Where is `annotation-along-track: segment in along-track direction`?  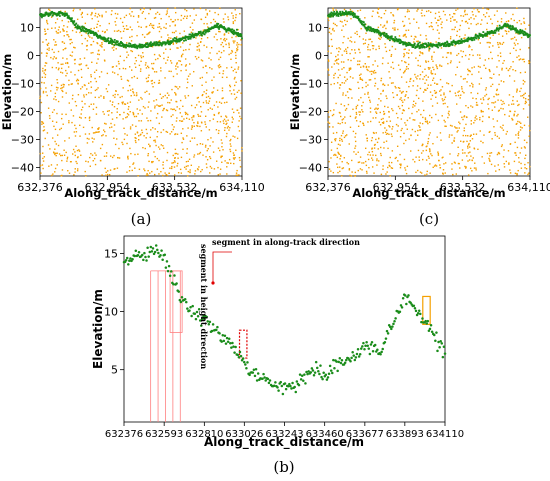
annotation-along-track: segment in along-track direction is located at coordinates (286, 242).